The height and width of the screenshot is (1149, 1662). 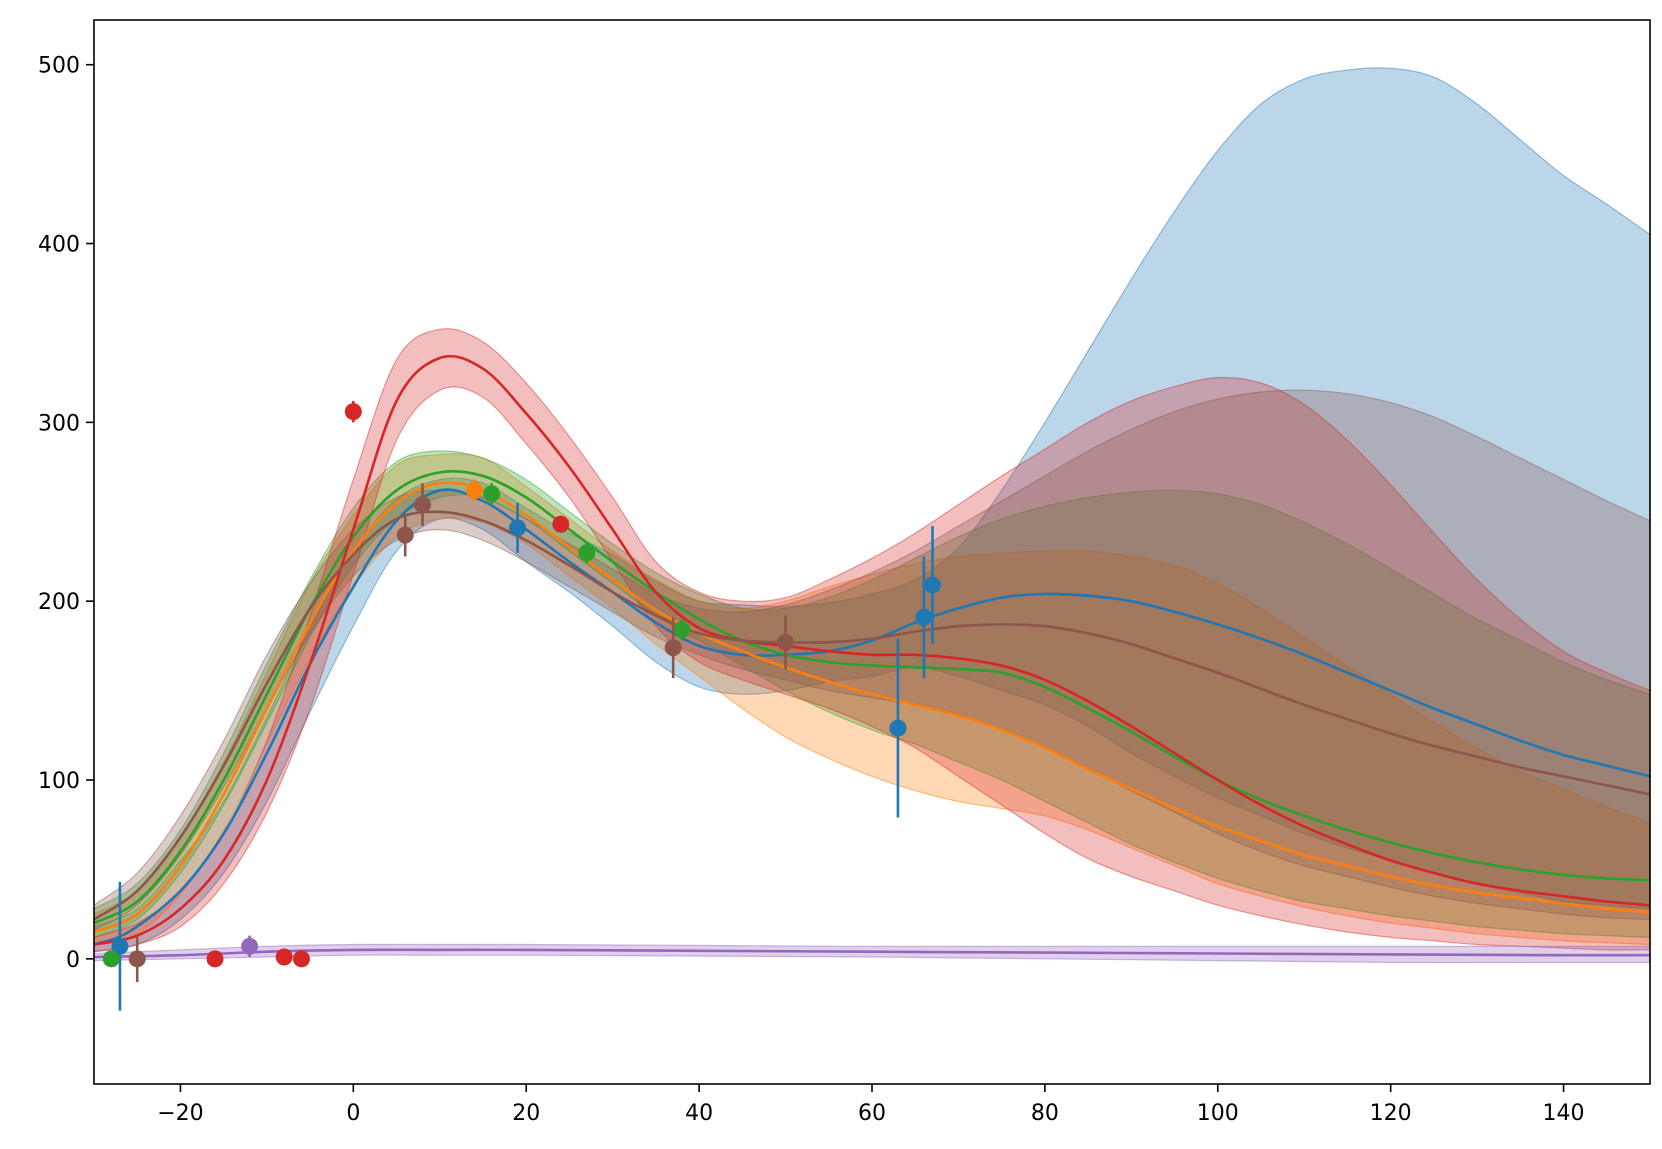 What do you see at coordinates (59, 245) in the screenshot?
I see `y-tick-label: 400` at bounding box center [59, 245].